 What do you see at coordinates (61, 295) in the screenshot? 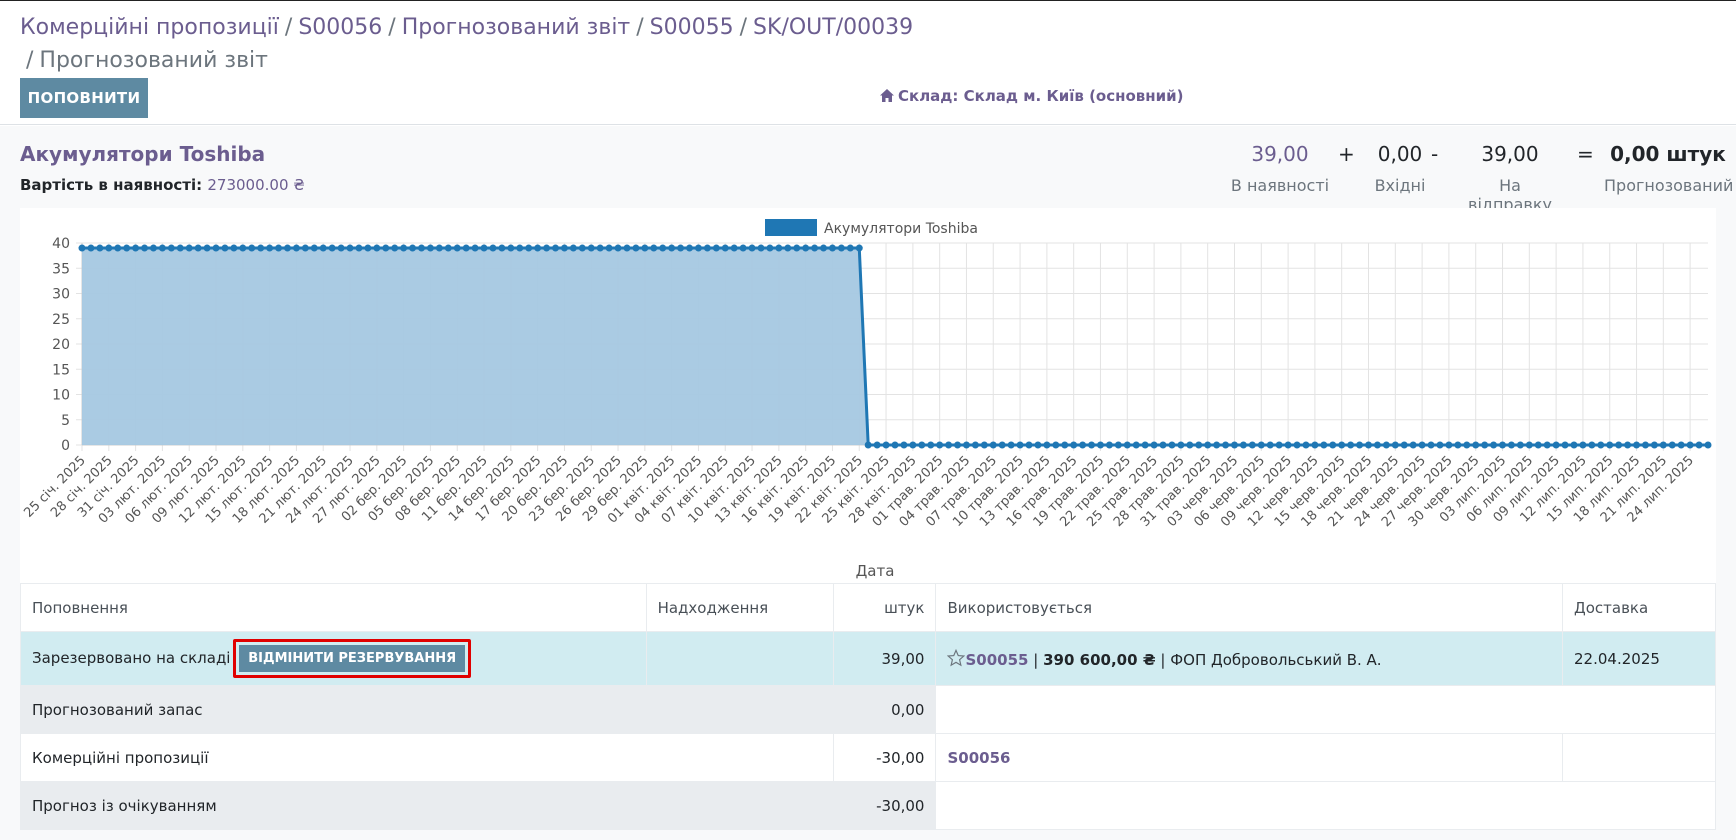
I see `y-tick-label: 30` at bounding box center [61, 295].